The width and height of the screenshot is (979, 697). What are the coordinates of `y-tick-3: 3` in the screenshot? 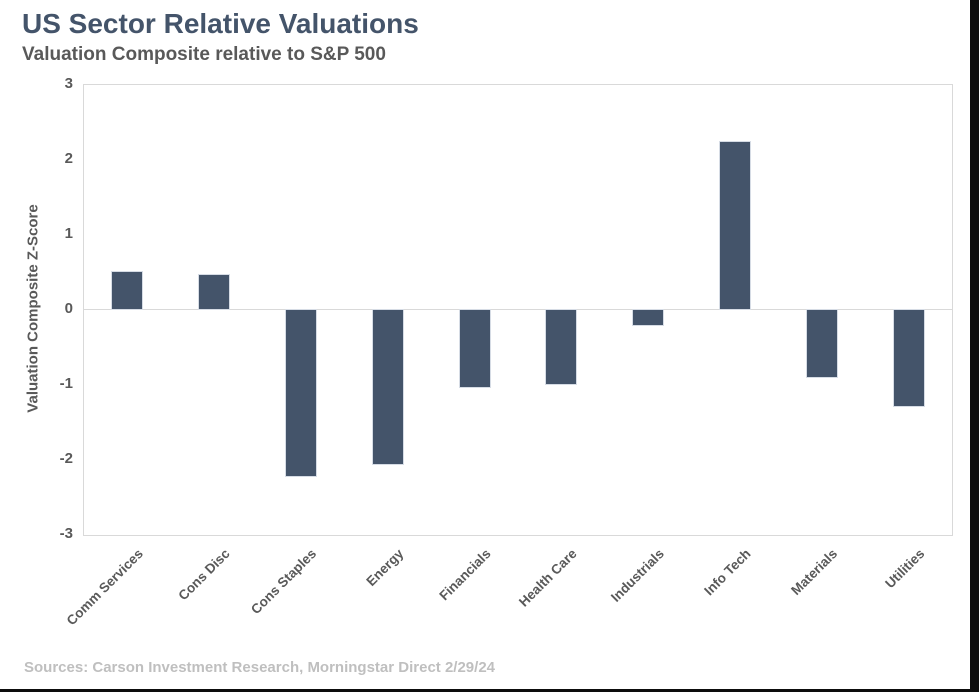 It's located at (68, 83).